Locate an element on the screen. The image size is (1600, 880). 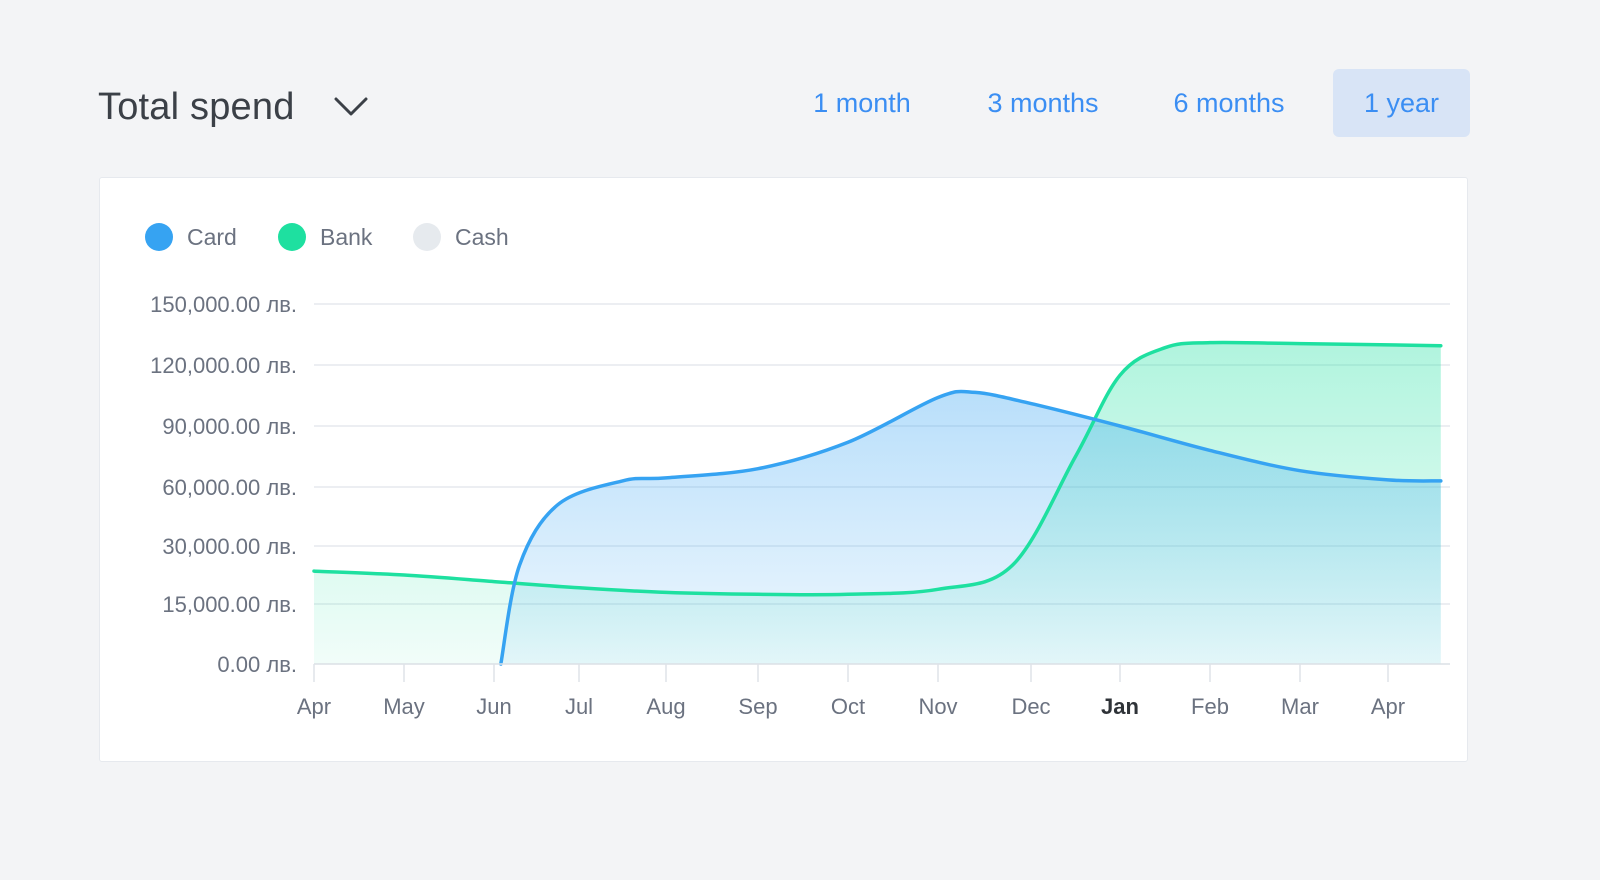
legend-dot-bank is located at coordinates (292, 237).